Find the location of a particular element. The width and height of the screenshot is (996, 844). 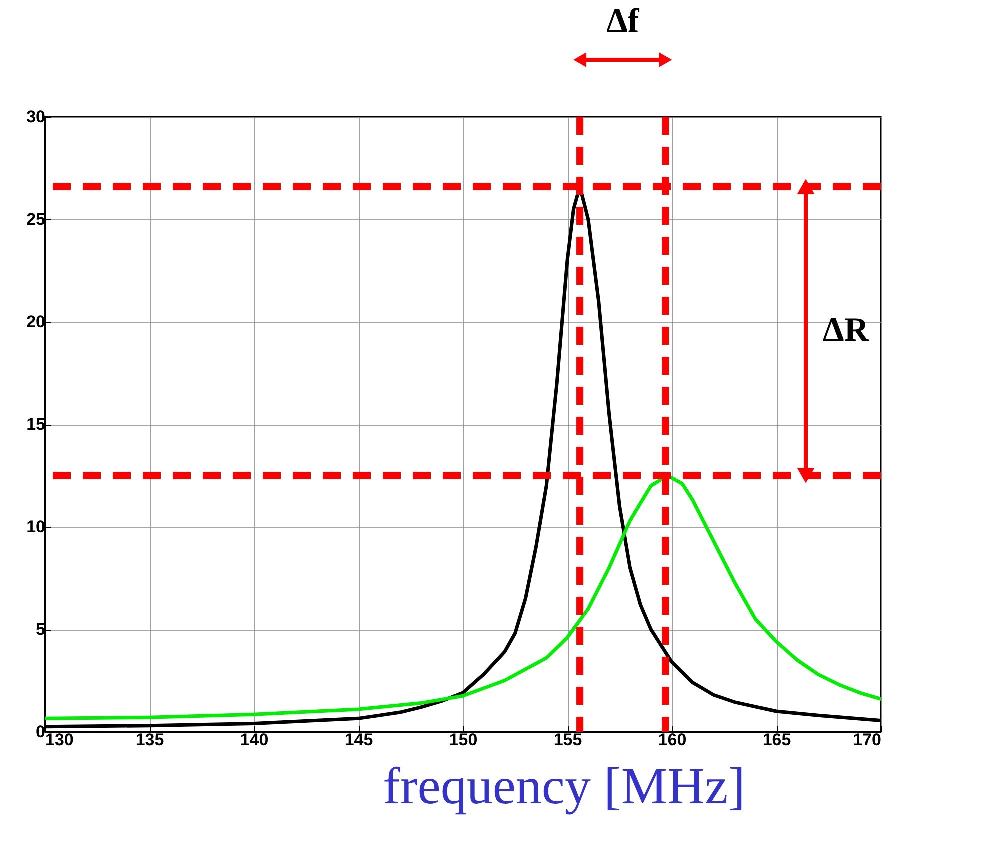

y-tick-label: 25 is located at coordinates (36, 219).